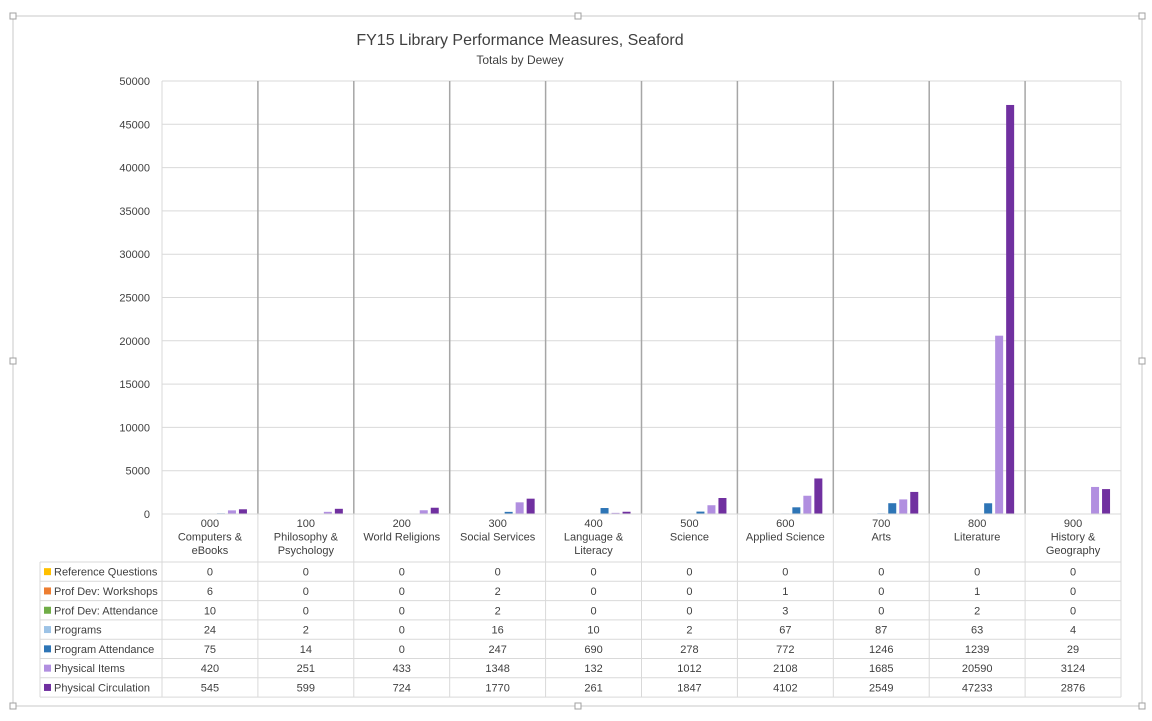 This screenshot has width=1152, height=721. What do you see at coordinates (106, 573) in the screenshot?
I see `series-name: Reference Questions` at bounding box center [106, 573].